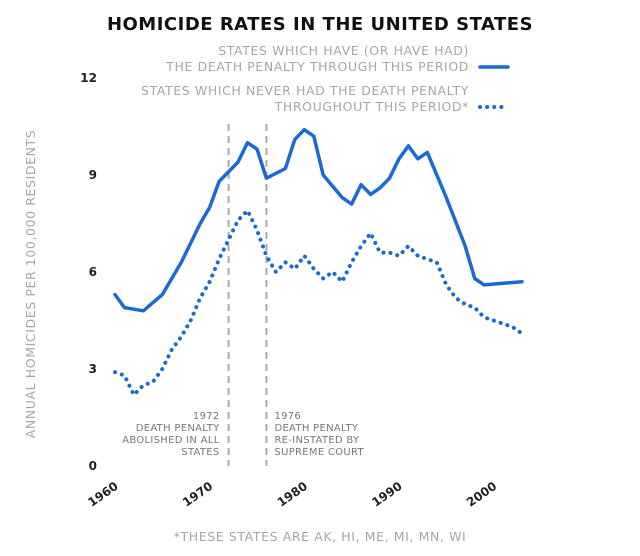 This screenshot has height=556, width=640. I want to click on reference-annotation-line: ABOLISHED IN ALL, so click(171, 440).